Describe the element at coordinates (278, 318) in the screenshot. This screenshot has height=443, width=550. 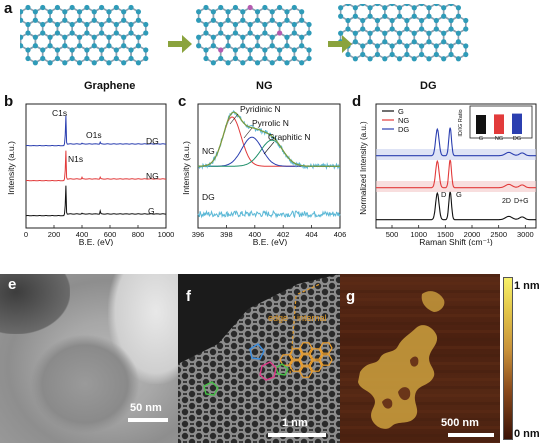
I see `edge-label: edge` at that location.